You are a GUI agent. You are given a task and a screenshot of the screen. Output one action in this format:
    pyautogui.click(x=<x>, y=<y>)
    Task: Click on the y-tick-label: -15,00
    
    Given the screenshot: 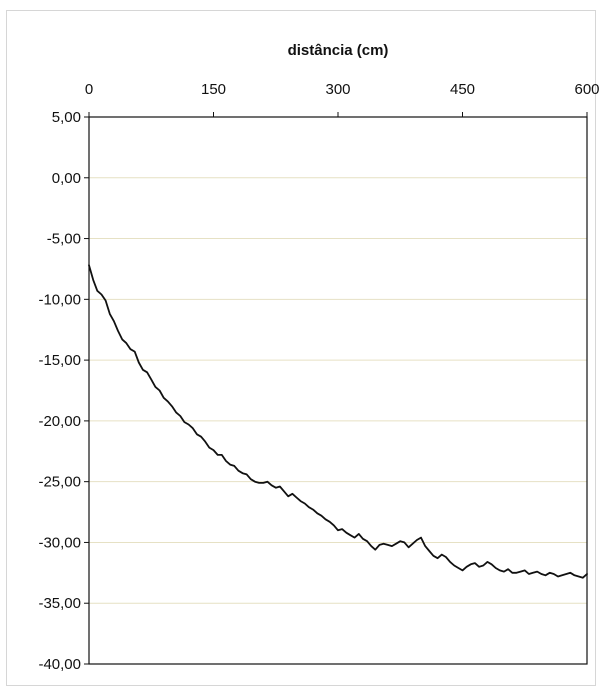 What is the action you would take?
    pyautogui.click(x=59, y=360)
    